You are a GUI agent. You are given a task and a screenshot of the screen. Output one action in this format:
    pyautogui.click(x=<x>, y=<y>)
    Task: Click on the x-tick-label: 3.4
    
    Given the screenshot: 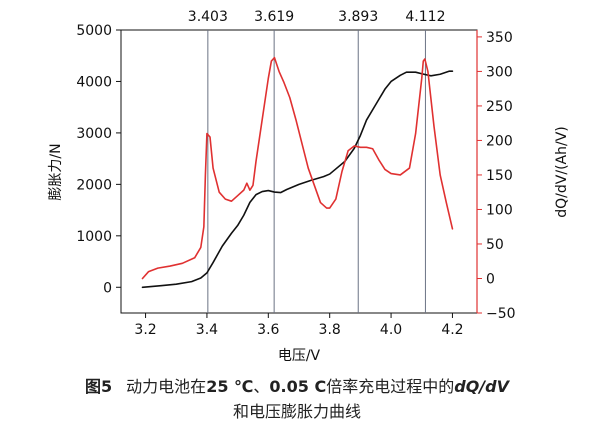 What is the action you would take?
    pyautogui.click(x=207, y=330)
    